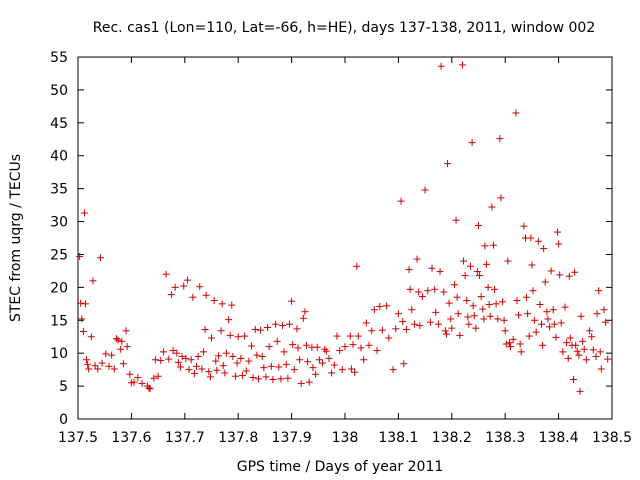 The image size is (640, 480). What do you see at coordinates (63, 420) in the screenshot?
I see `y-tick-label: 0` at bounding box center [63, 420].